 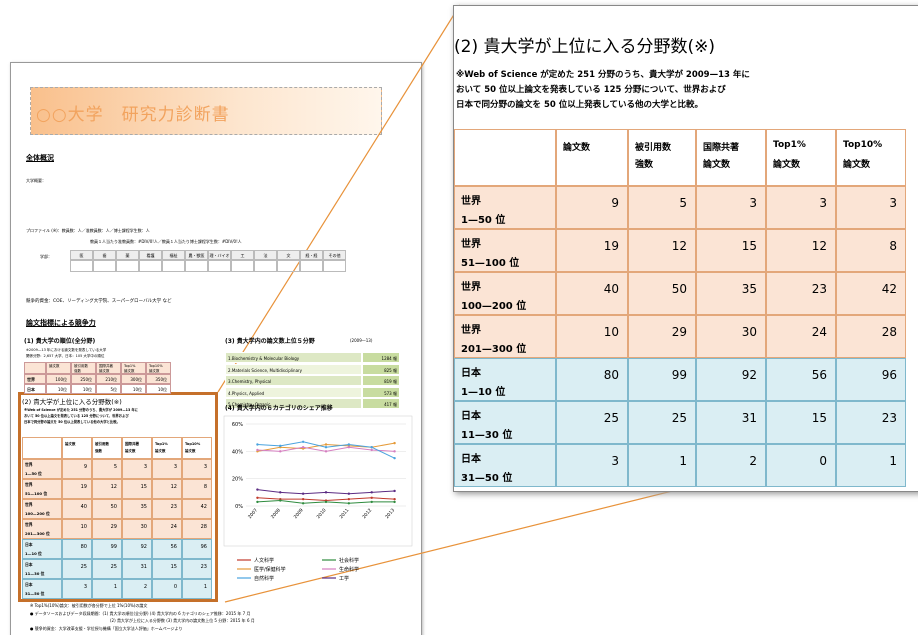 What do you see at coordinates (662, 207) in the screenshot?
I see `cell: 5` at bounding box center [662, 207].